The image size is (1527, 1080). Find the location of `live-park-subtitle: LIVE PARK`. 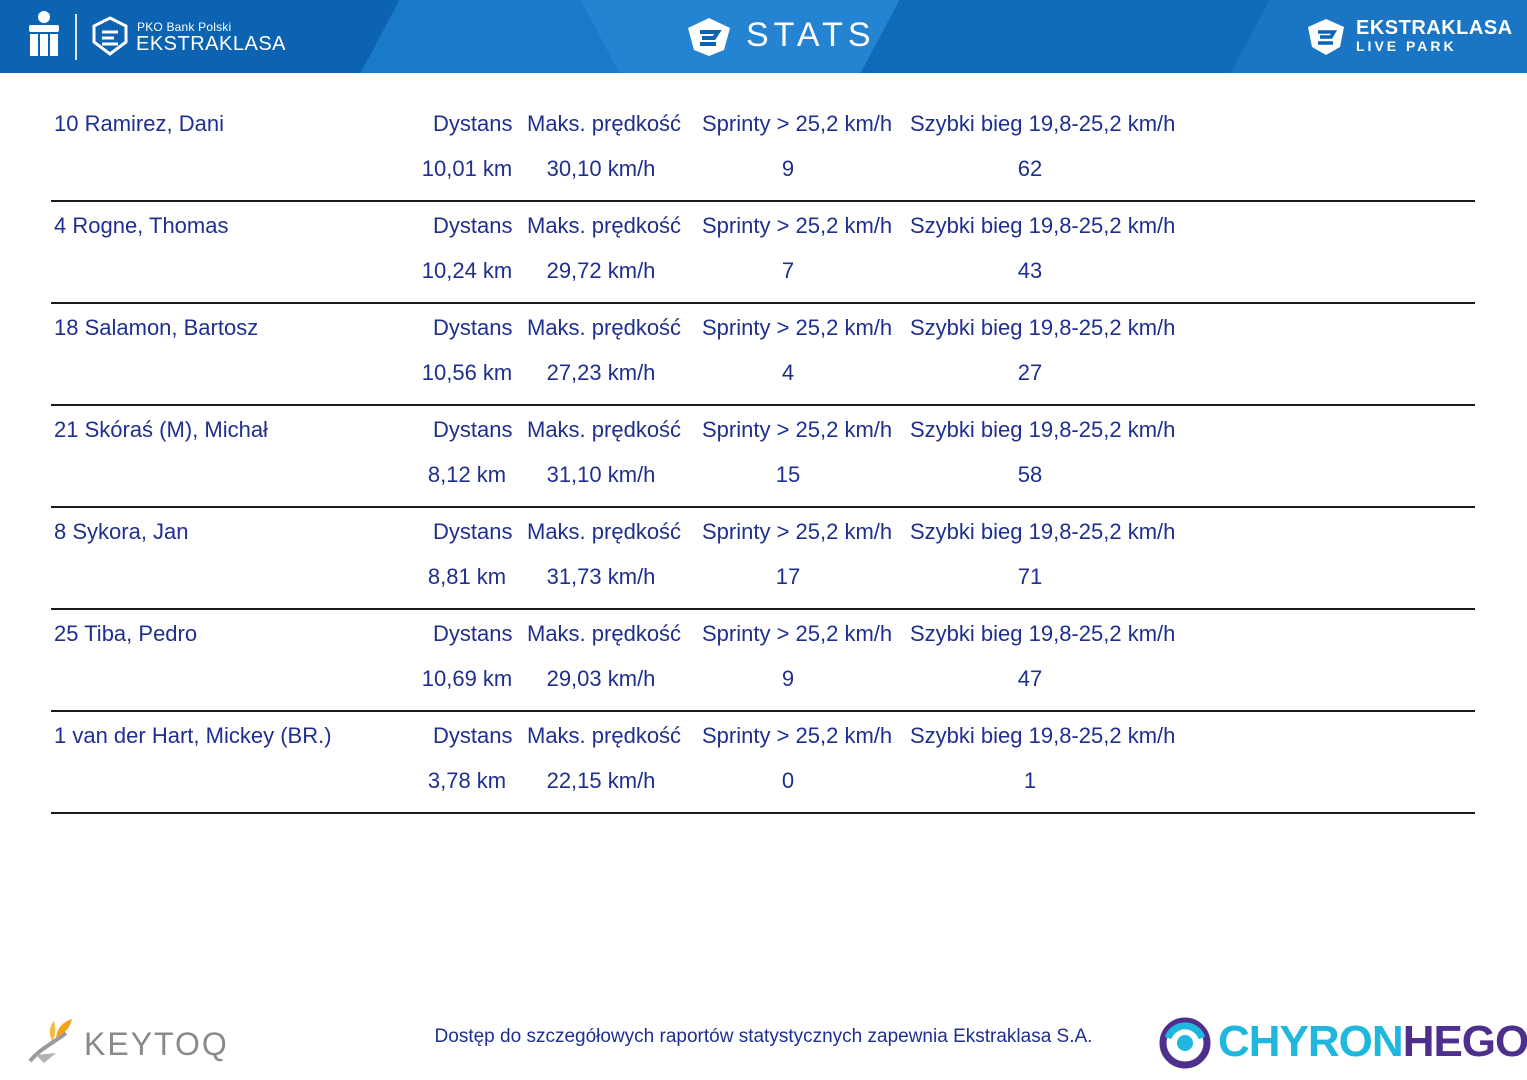

live-park-subtitle: LIVE PARK is located at coordinates (1406, 46).